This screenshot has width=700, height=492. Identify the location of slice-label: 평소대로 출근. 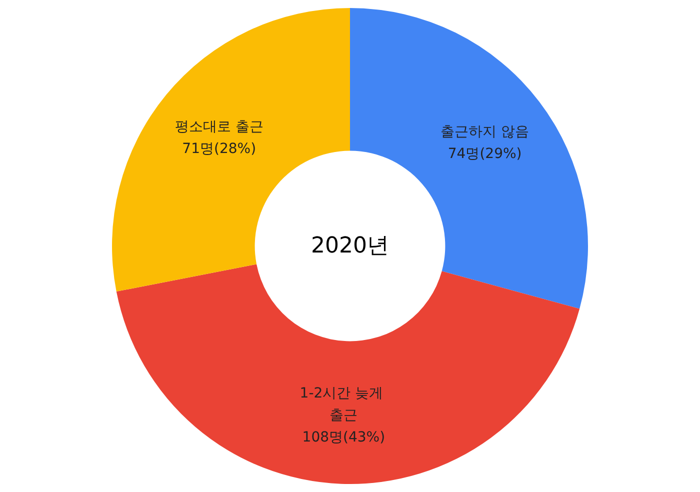
(219, 127).